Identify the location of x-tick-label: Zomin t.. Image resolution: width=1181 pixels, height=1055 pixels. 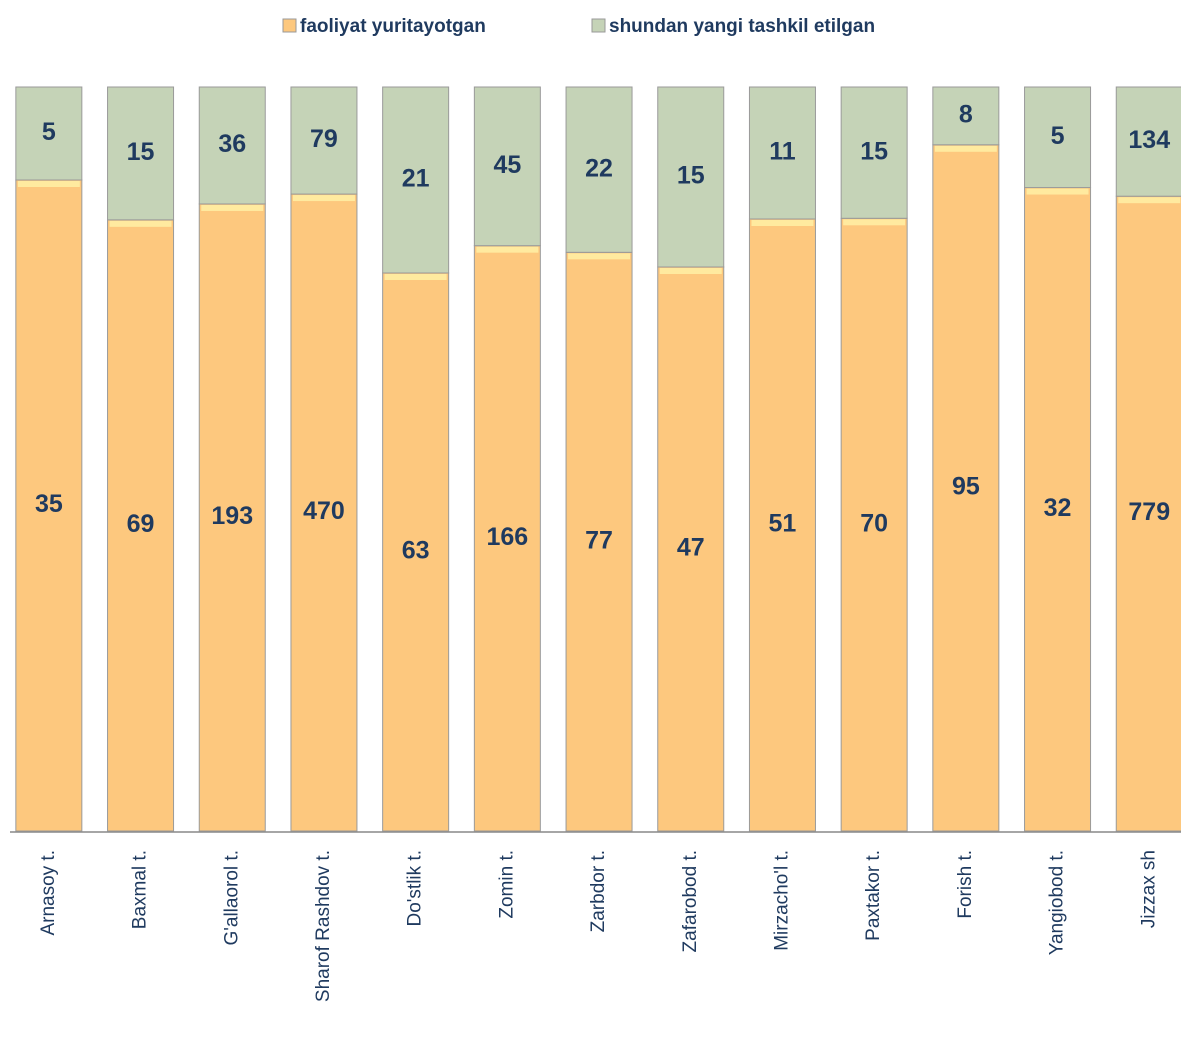
(506, 884).